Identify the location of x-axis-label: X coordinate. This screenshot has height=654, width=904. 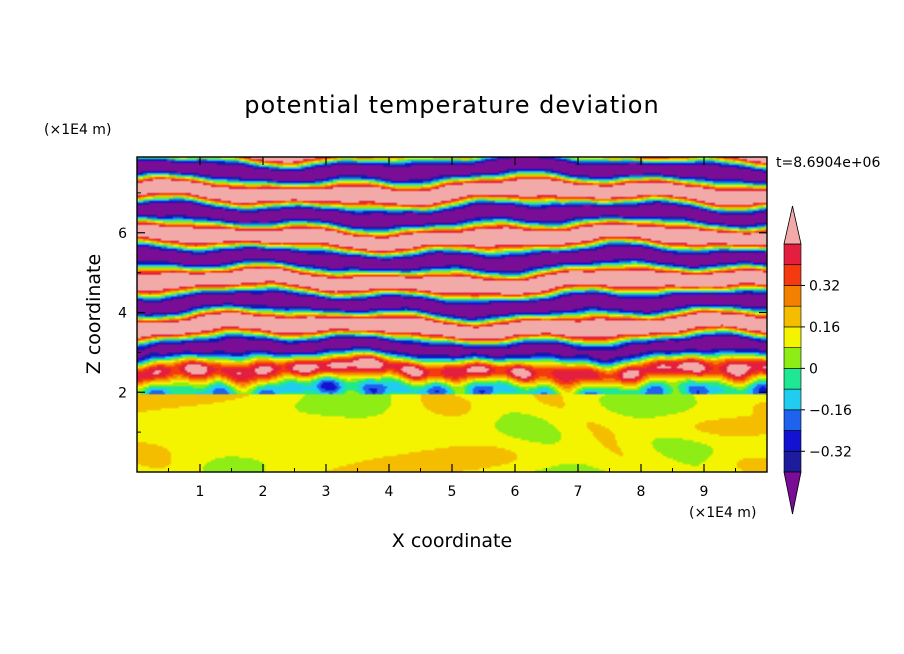
(452, 541).